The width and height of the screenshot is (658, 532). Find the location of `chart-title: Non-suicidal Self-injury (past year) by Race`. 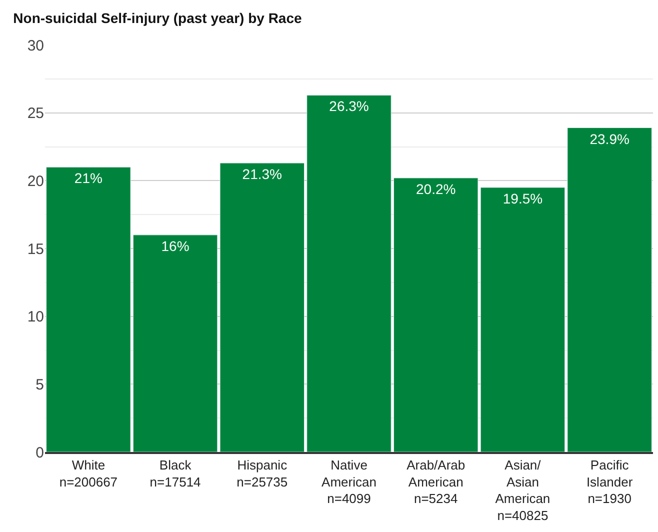

chart-title: Non-suicidal Self-injury (past year) by Race is located at coordinates (157, 18).